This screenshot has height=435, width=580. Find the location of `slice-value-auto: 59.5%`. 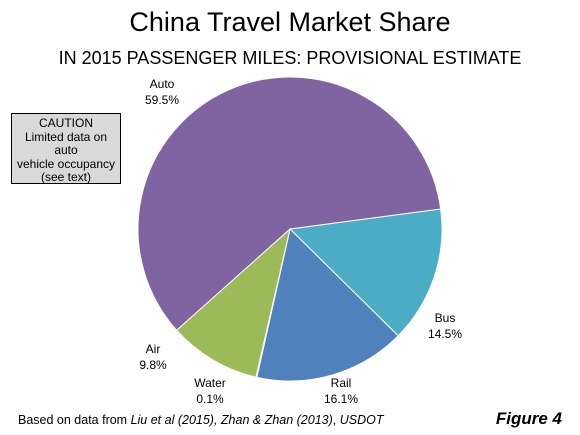

slice-value-auto: 59.5% is located at coordinates (162, 100).